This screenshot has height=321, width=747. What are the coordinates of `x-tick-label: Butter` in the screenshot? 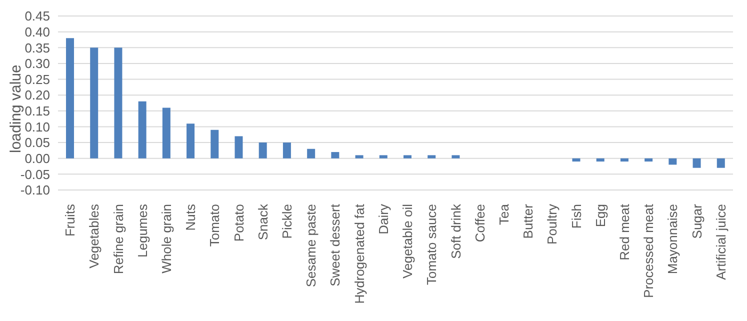 It's located at (528, 221).